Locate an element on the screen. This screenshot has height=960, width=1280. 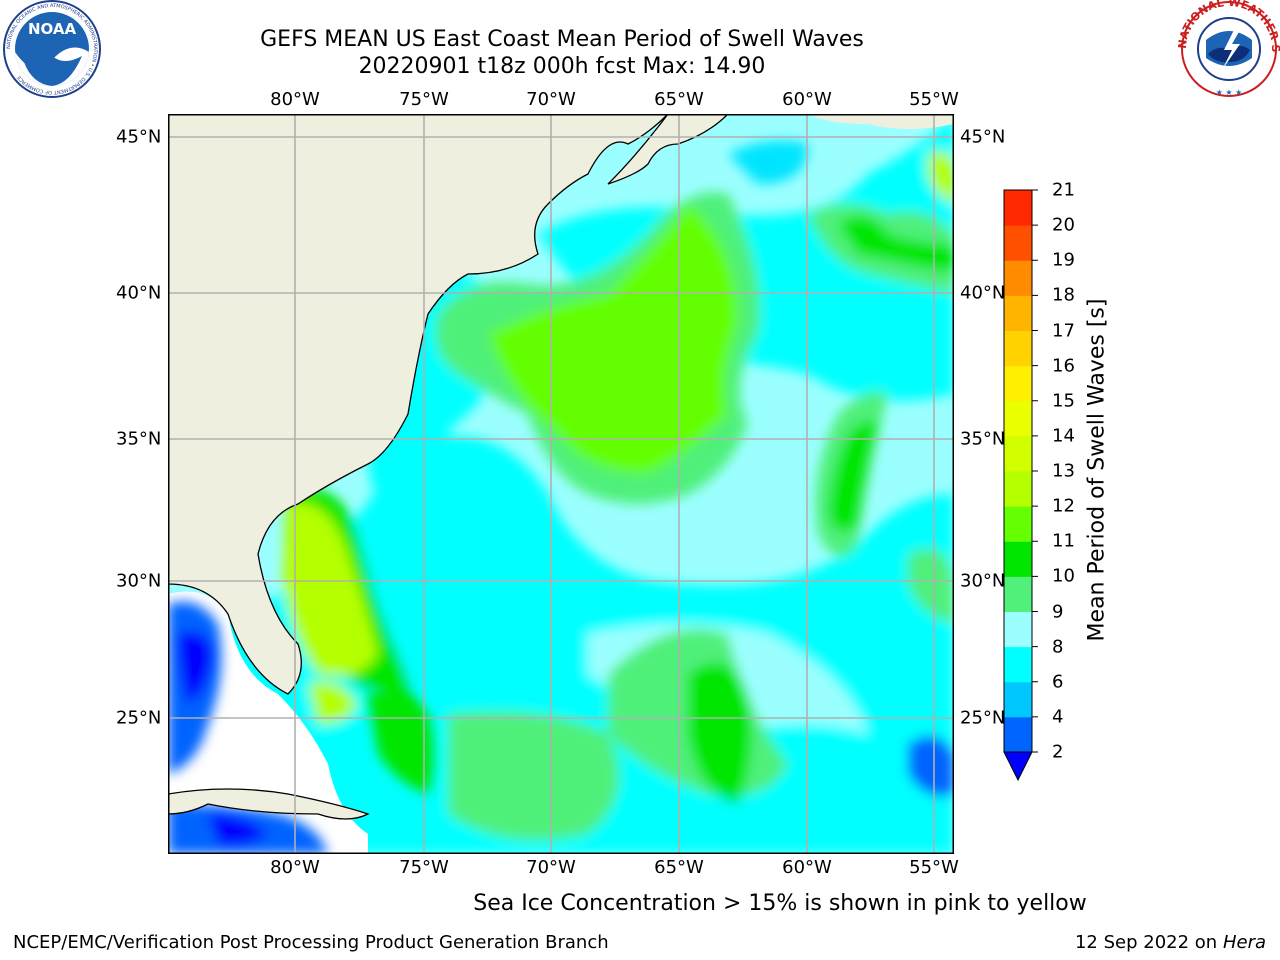
colorbar-tick-label: 12 is located at coordinates (1063, 506).